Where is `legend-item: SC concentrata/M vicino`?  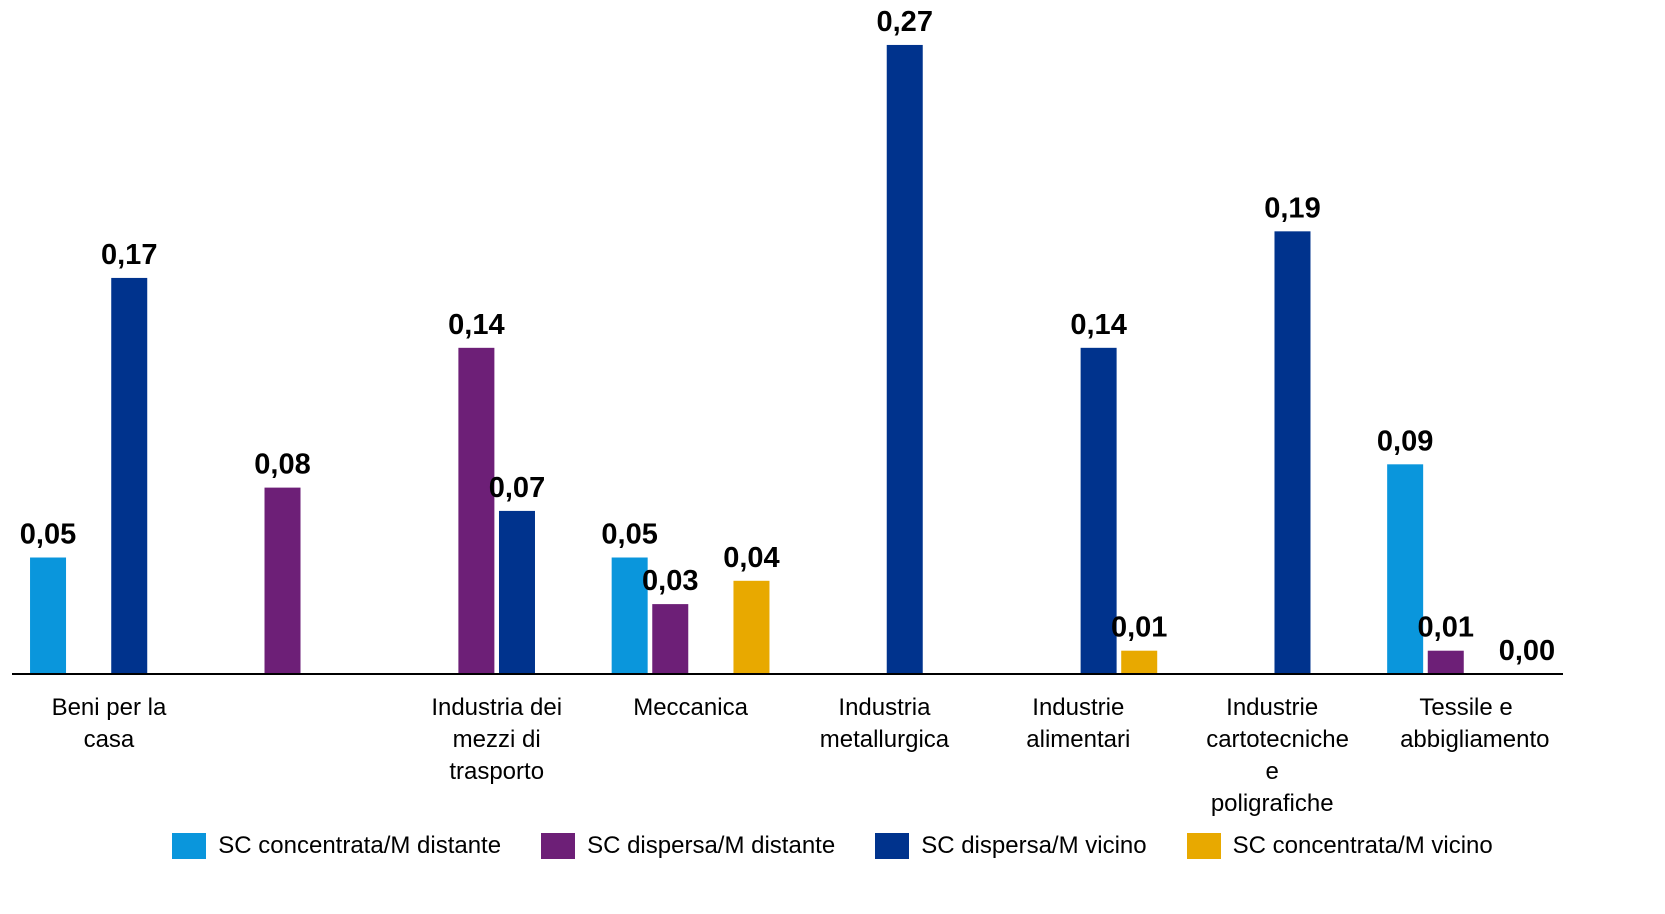 legend-item: SC concentrata/M vicino is located at coordinates (1339, 846).